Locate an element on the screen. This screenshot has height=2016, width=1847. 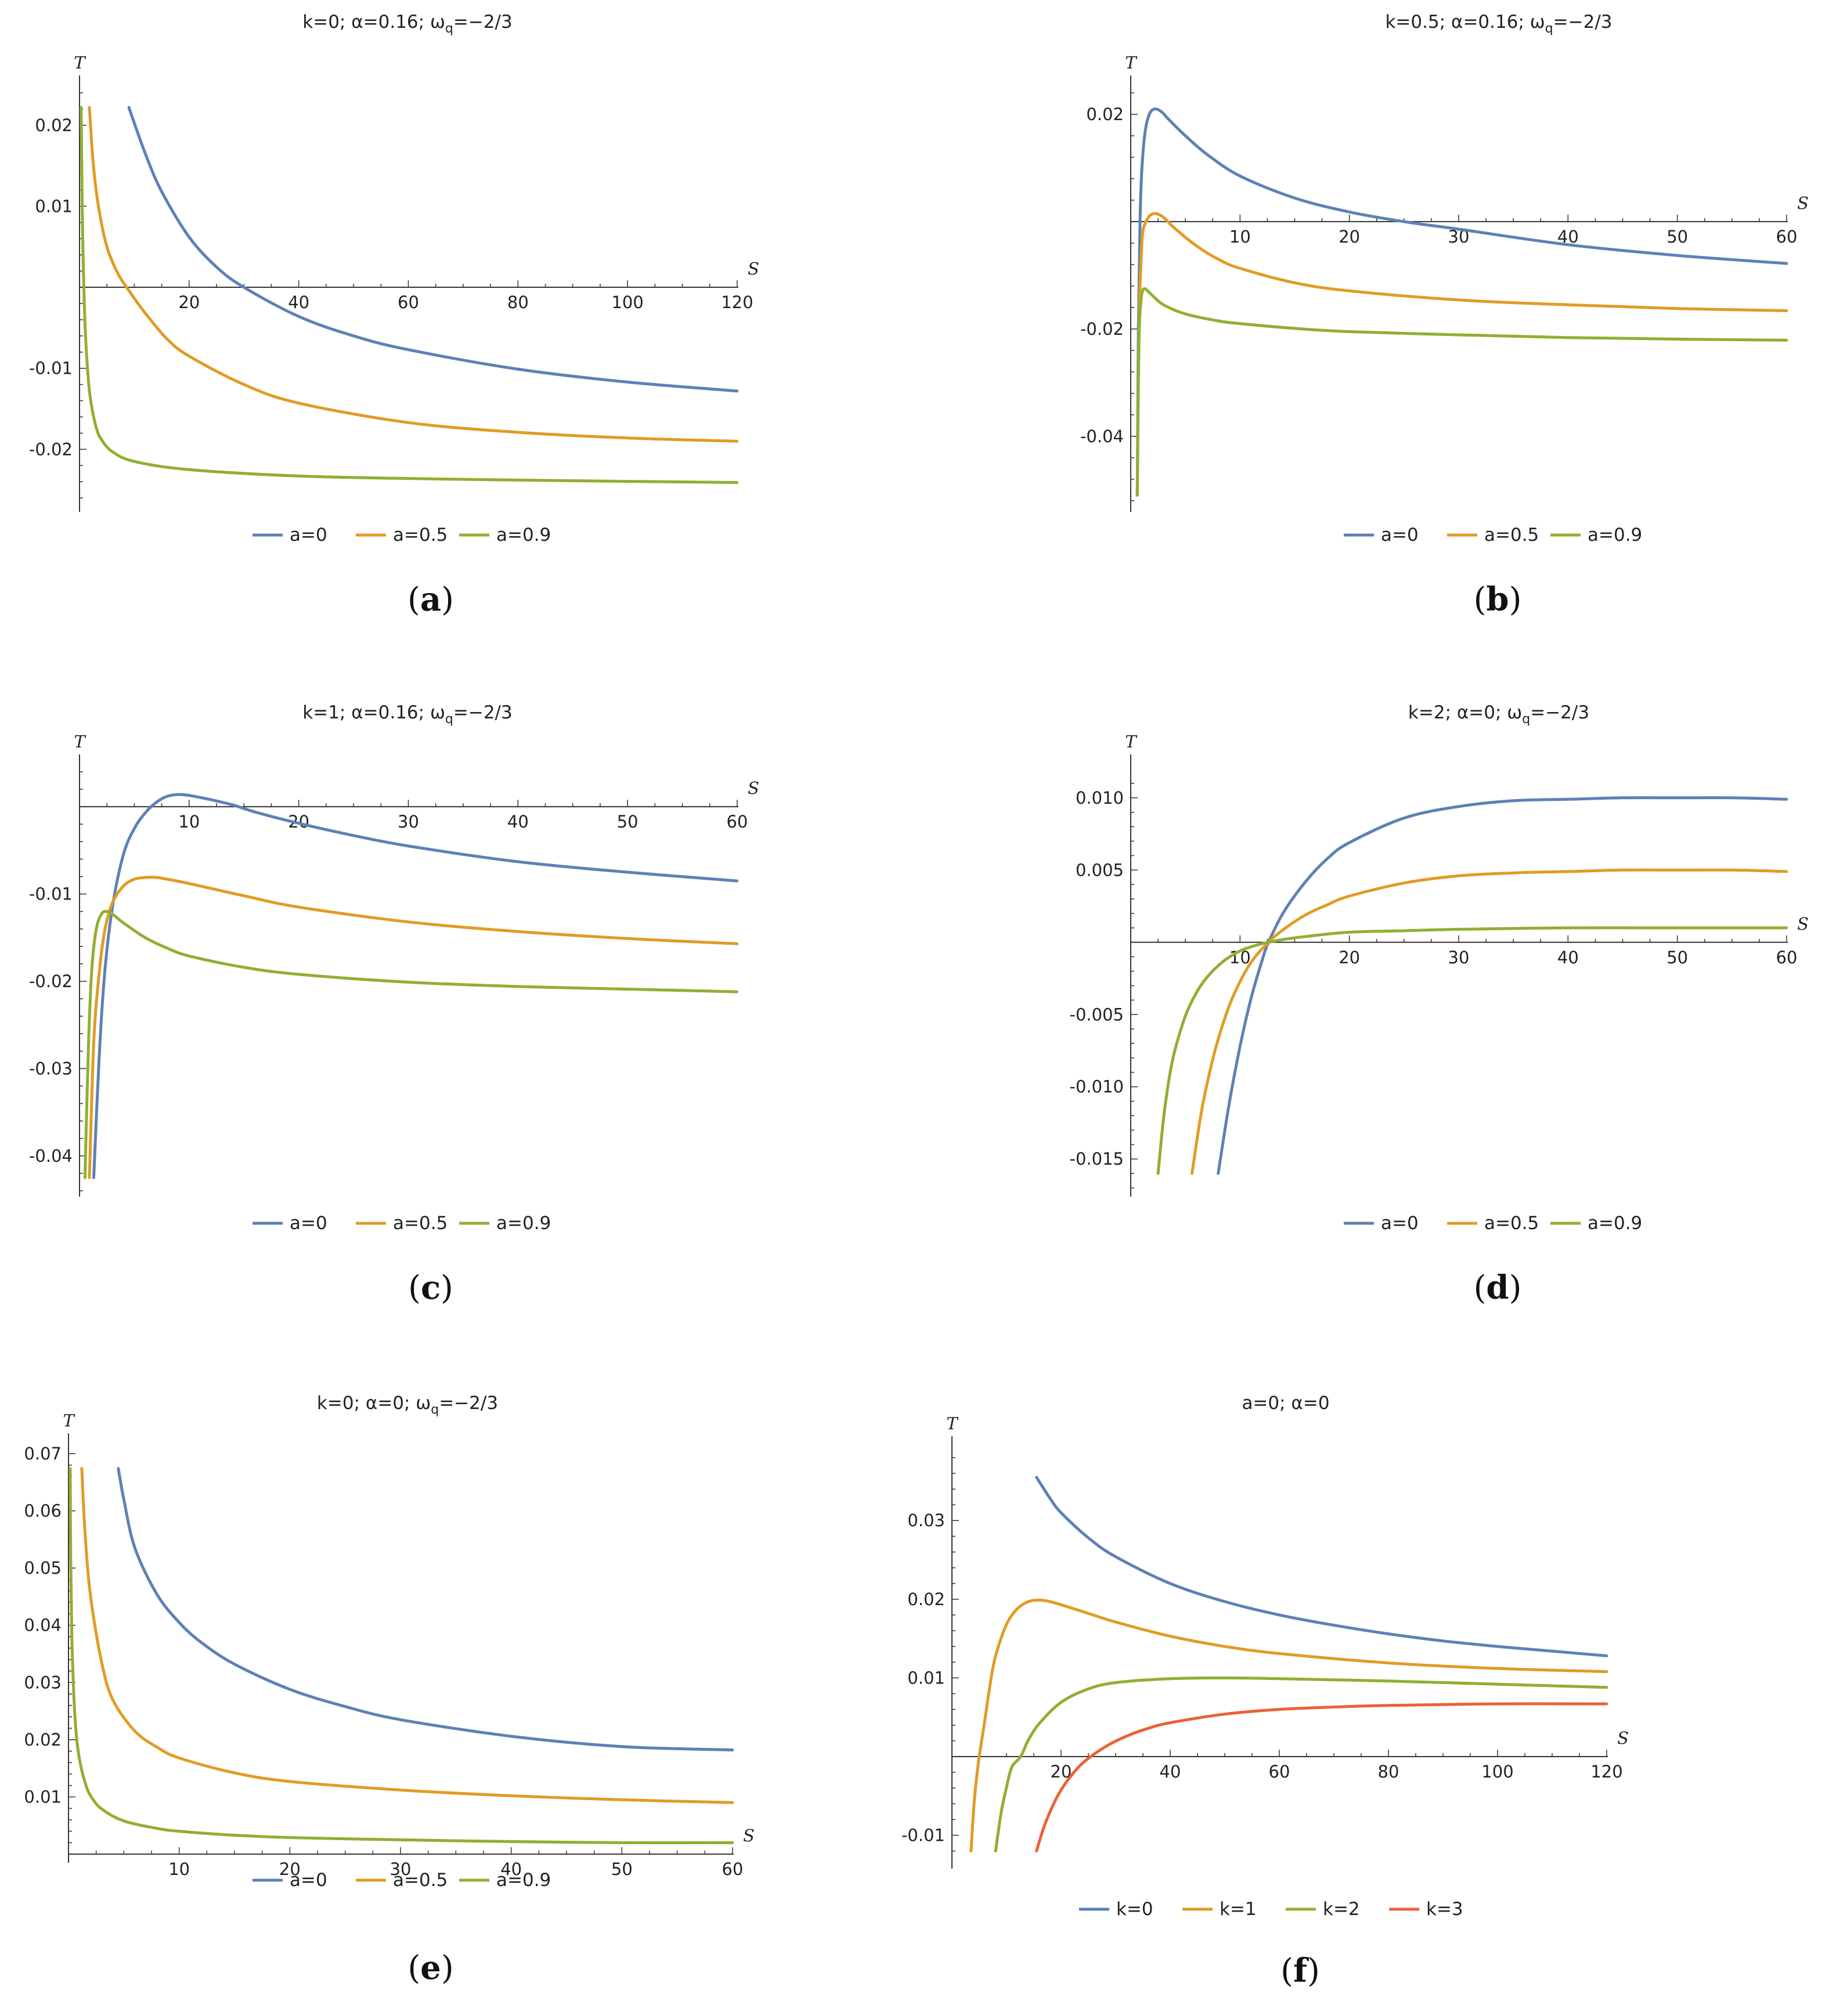
chart-title-text: k=1; α=0.16; ω is located at coordinates (374, 712).